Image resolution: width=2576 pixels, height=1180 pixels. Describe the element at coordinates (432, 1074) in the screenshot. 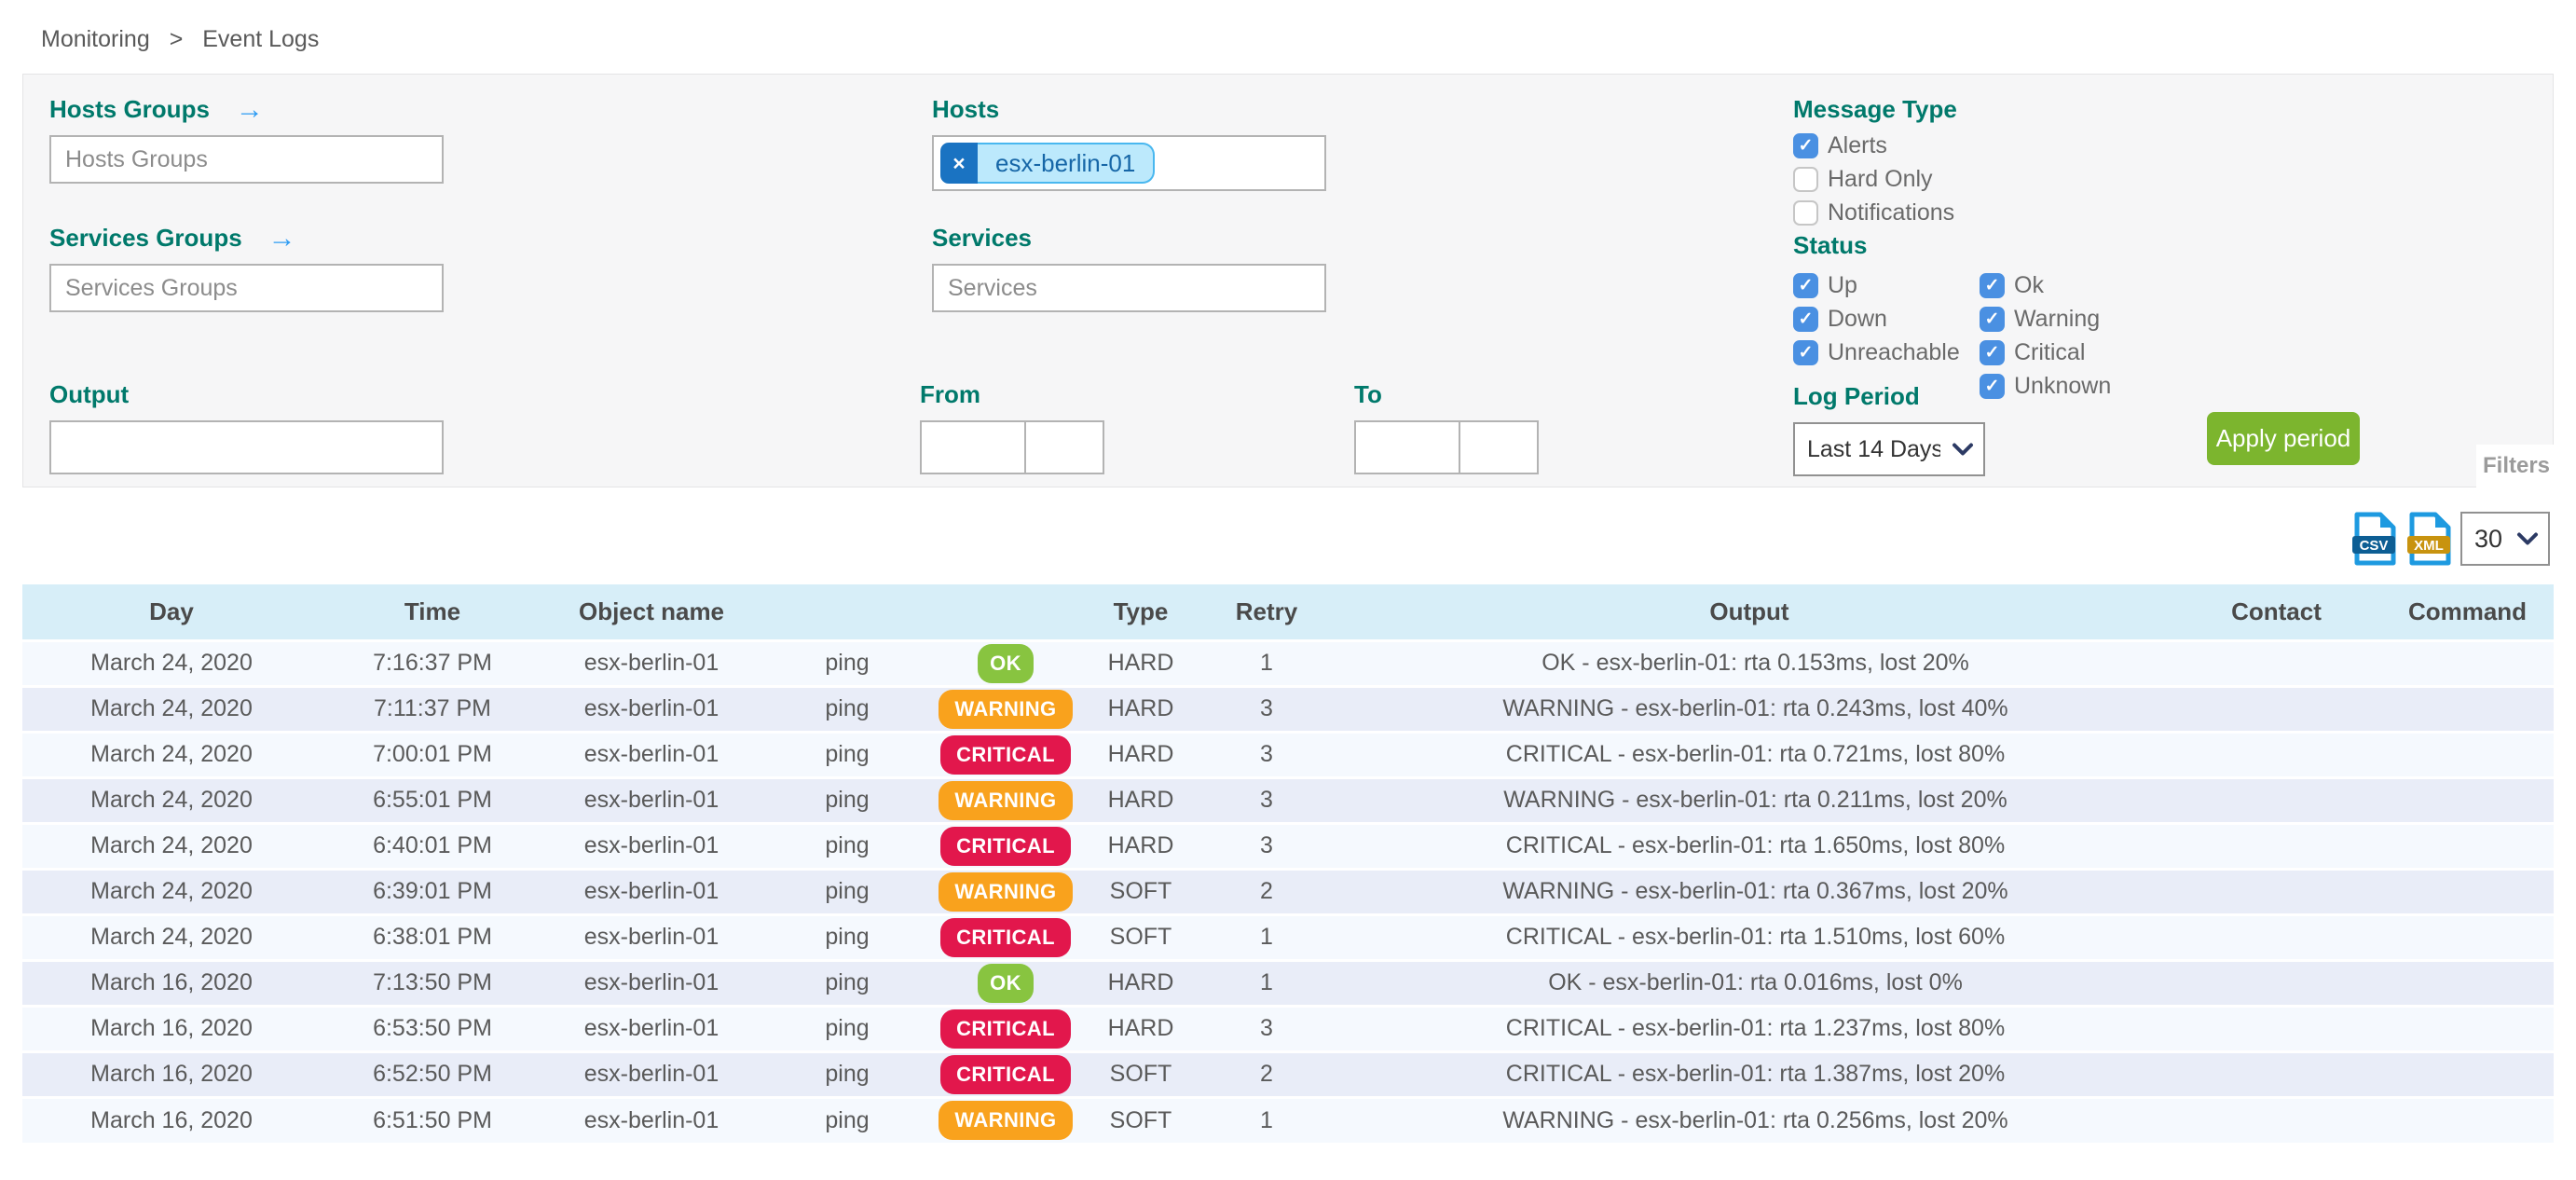

I see `time-cell: 6:52:50 PM` at that location.